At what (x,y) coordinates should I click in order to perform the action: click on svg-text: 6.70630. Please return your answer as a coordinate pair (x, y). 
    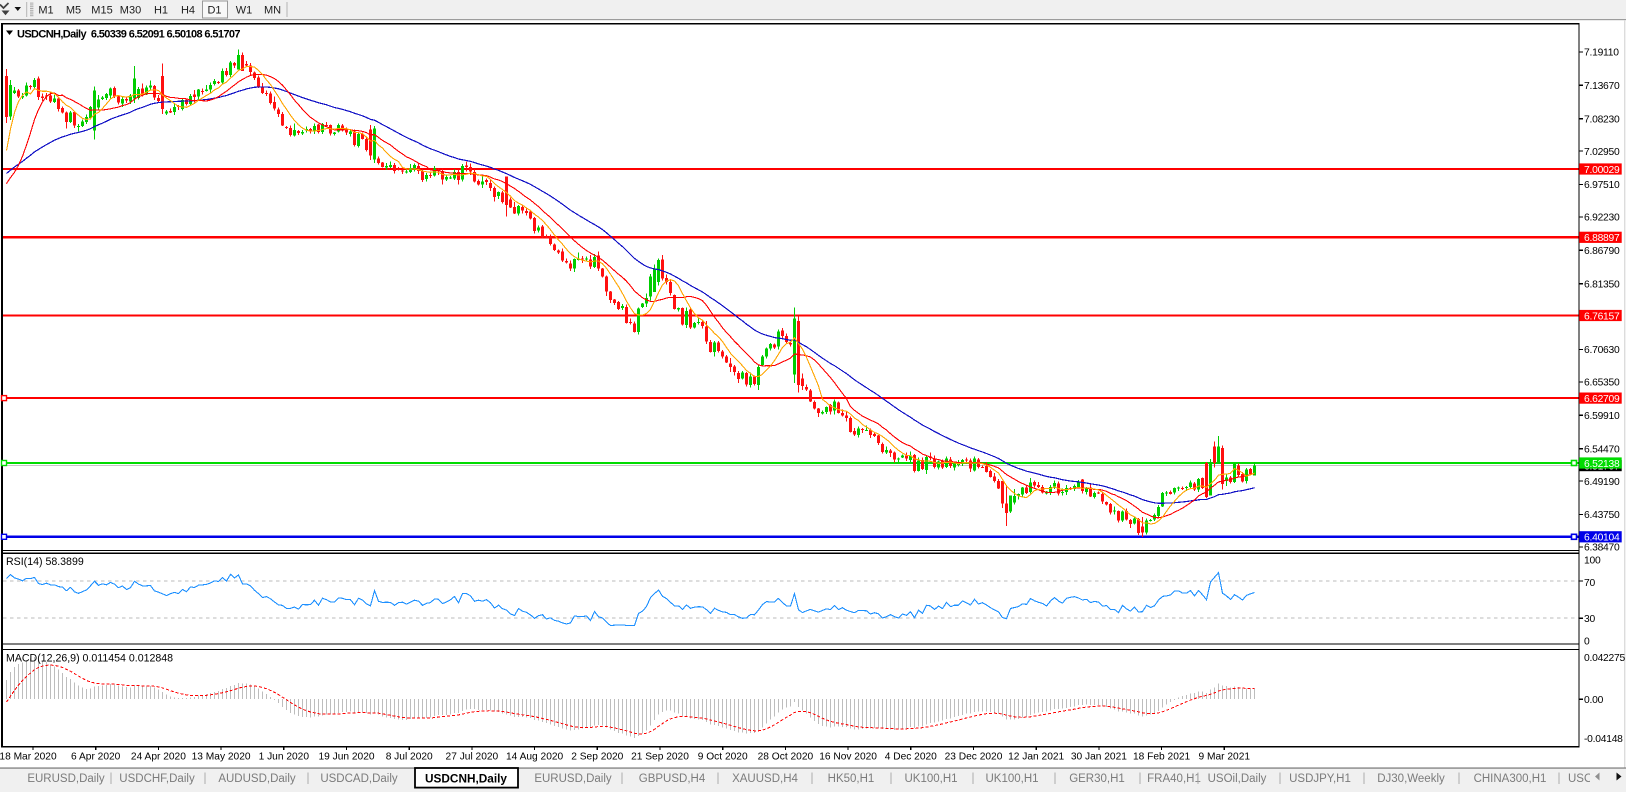
    Looking at the image, I should click on (1602, 350).